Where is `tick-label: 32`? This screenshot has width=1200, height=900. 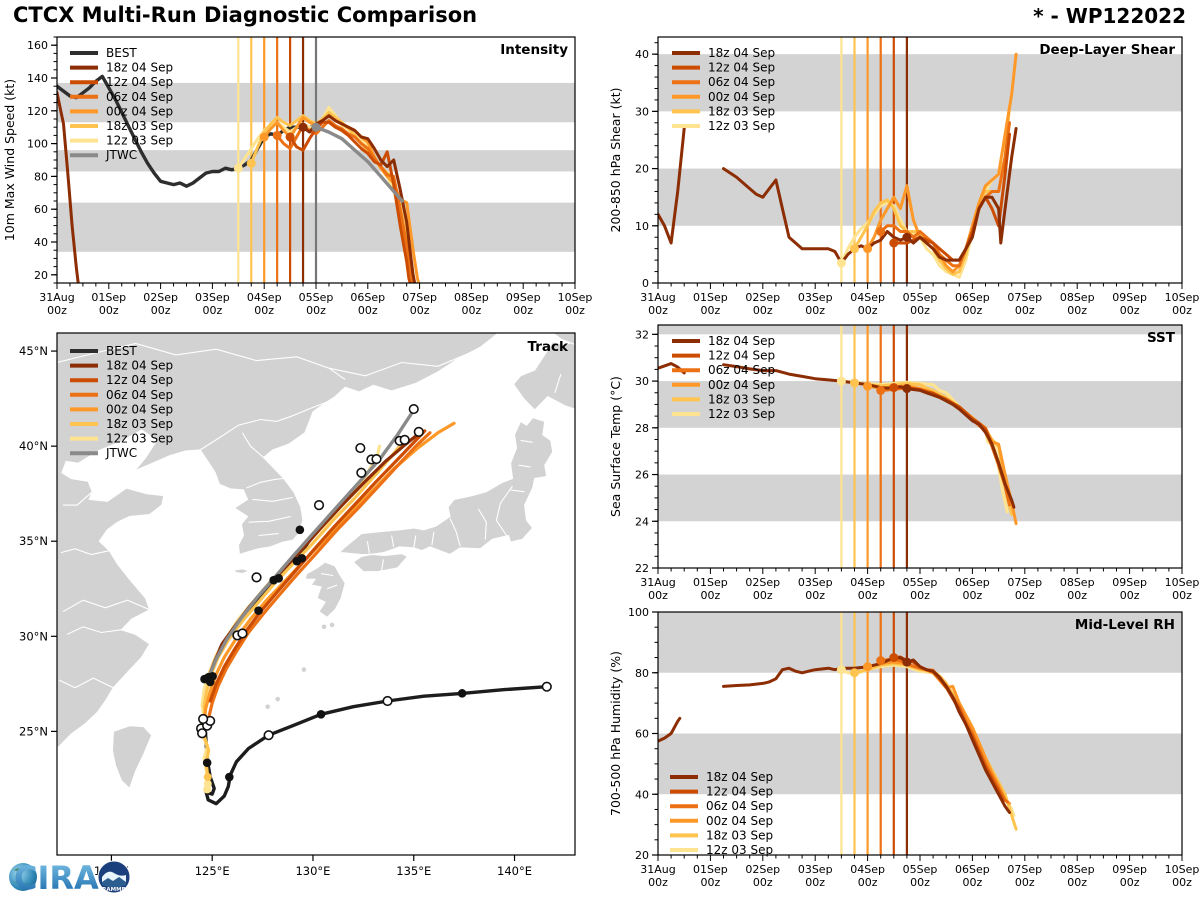 tick-label: 32 is located at coordinates (642, 334).